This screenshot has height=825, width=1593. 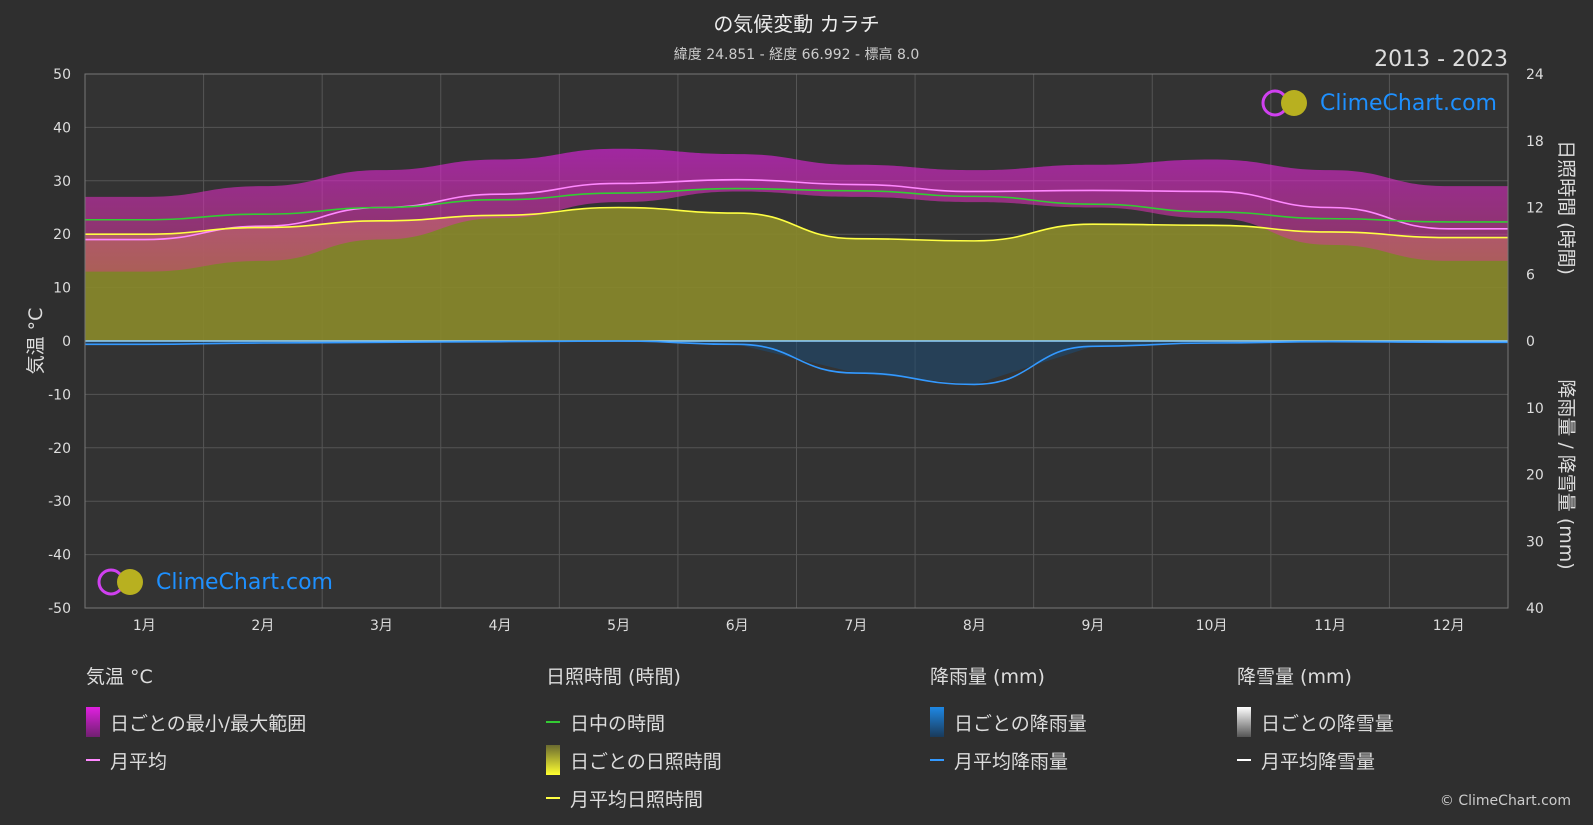 I want to click on x-tick-label: 9月, so click(x=1092, y=626).